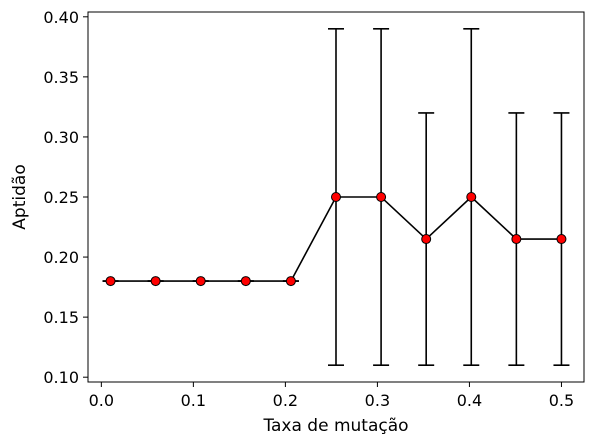  I want to click on x-tick-label: 0.3, so click(377, 400).